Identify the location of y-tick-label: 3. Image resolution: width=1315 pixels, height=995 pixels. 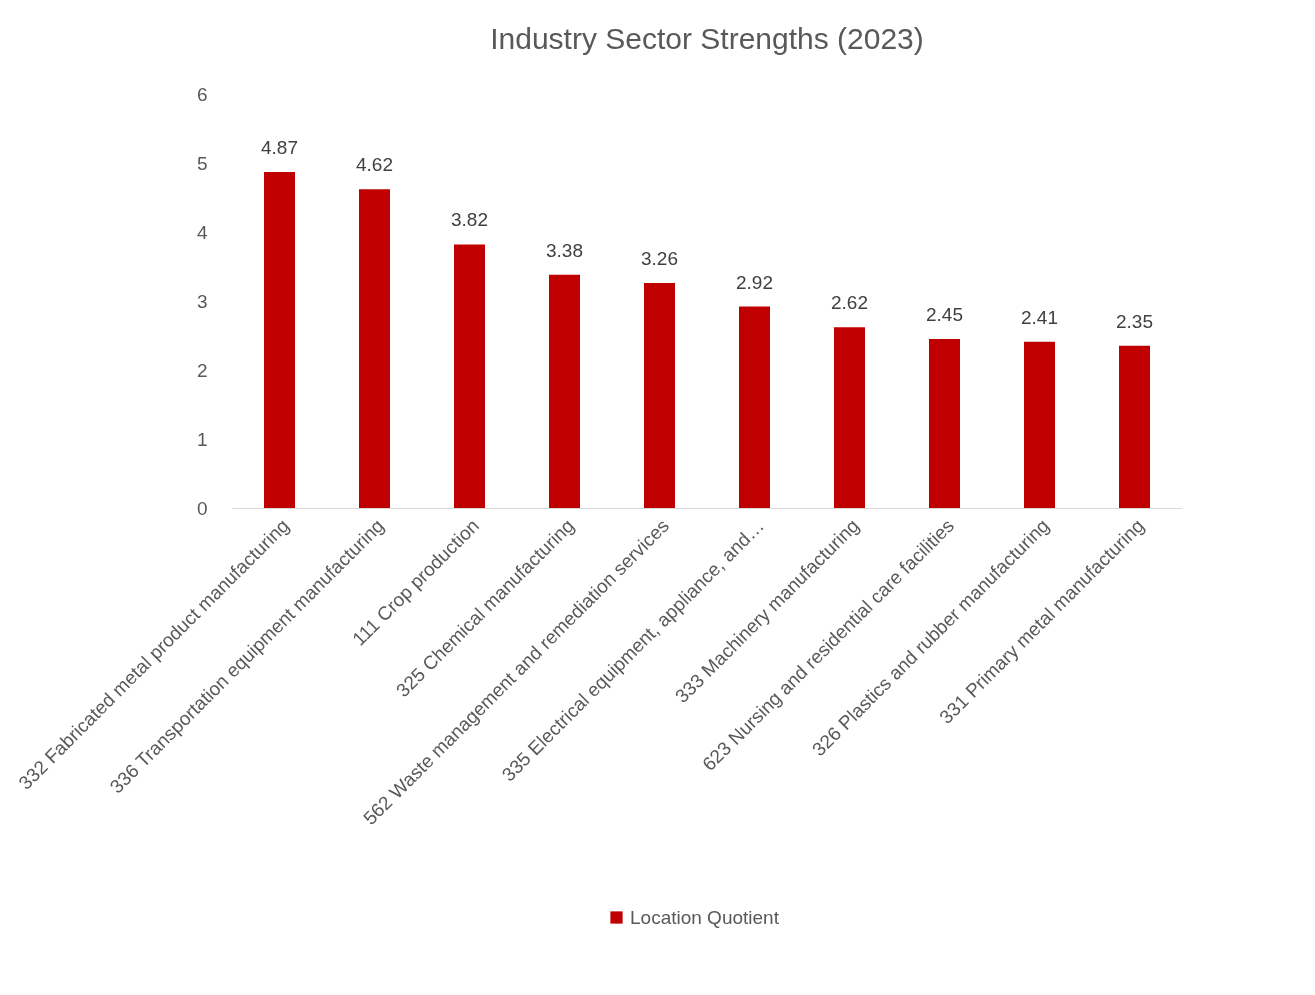
(202, 301).